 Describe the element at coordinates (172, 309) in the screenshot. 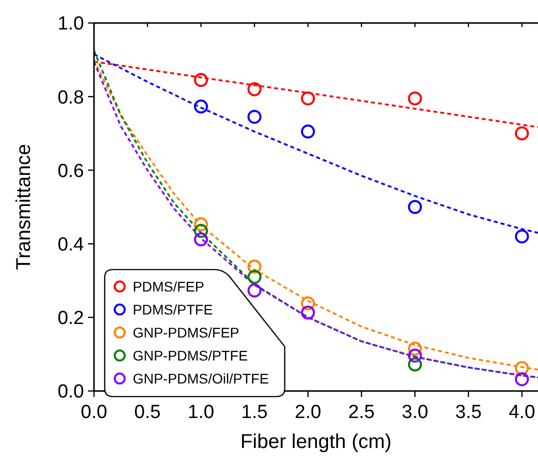

I see `legend-label: PDMS/PTFE` at that location.